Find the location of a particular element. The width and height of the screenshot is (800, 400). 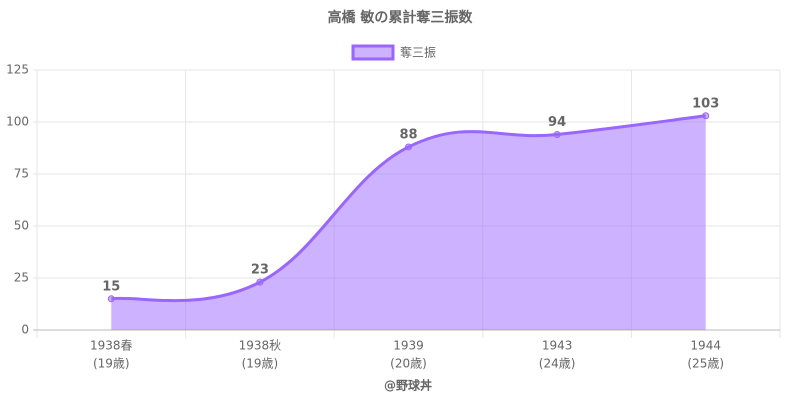

x-tick-label: (25歳) is located at coordinates (705, 364).